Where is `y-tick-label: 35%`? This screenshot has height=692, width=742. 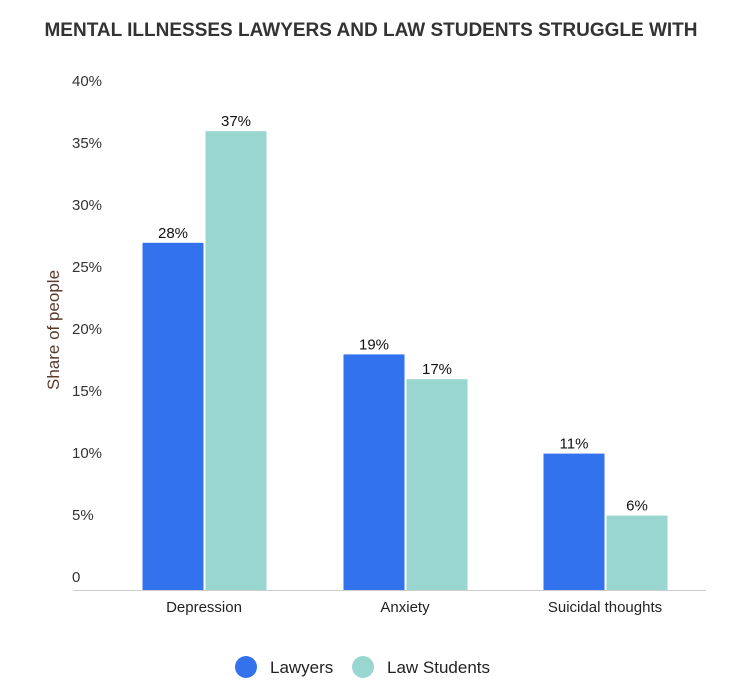
y-tick-label: 35% is located at coordinates (87, 143).